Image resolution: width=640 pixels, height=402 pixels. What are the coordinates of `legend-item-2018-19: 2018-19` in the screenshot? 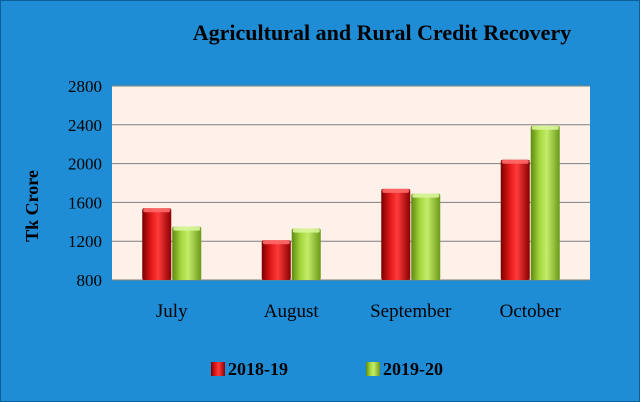 It's located at (249, 369).